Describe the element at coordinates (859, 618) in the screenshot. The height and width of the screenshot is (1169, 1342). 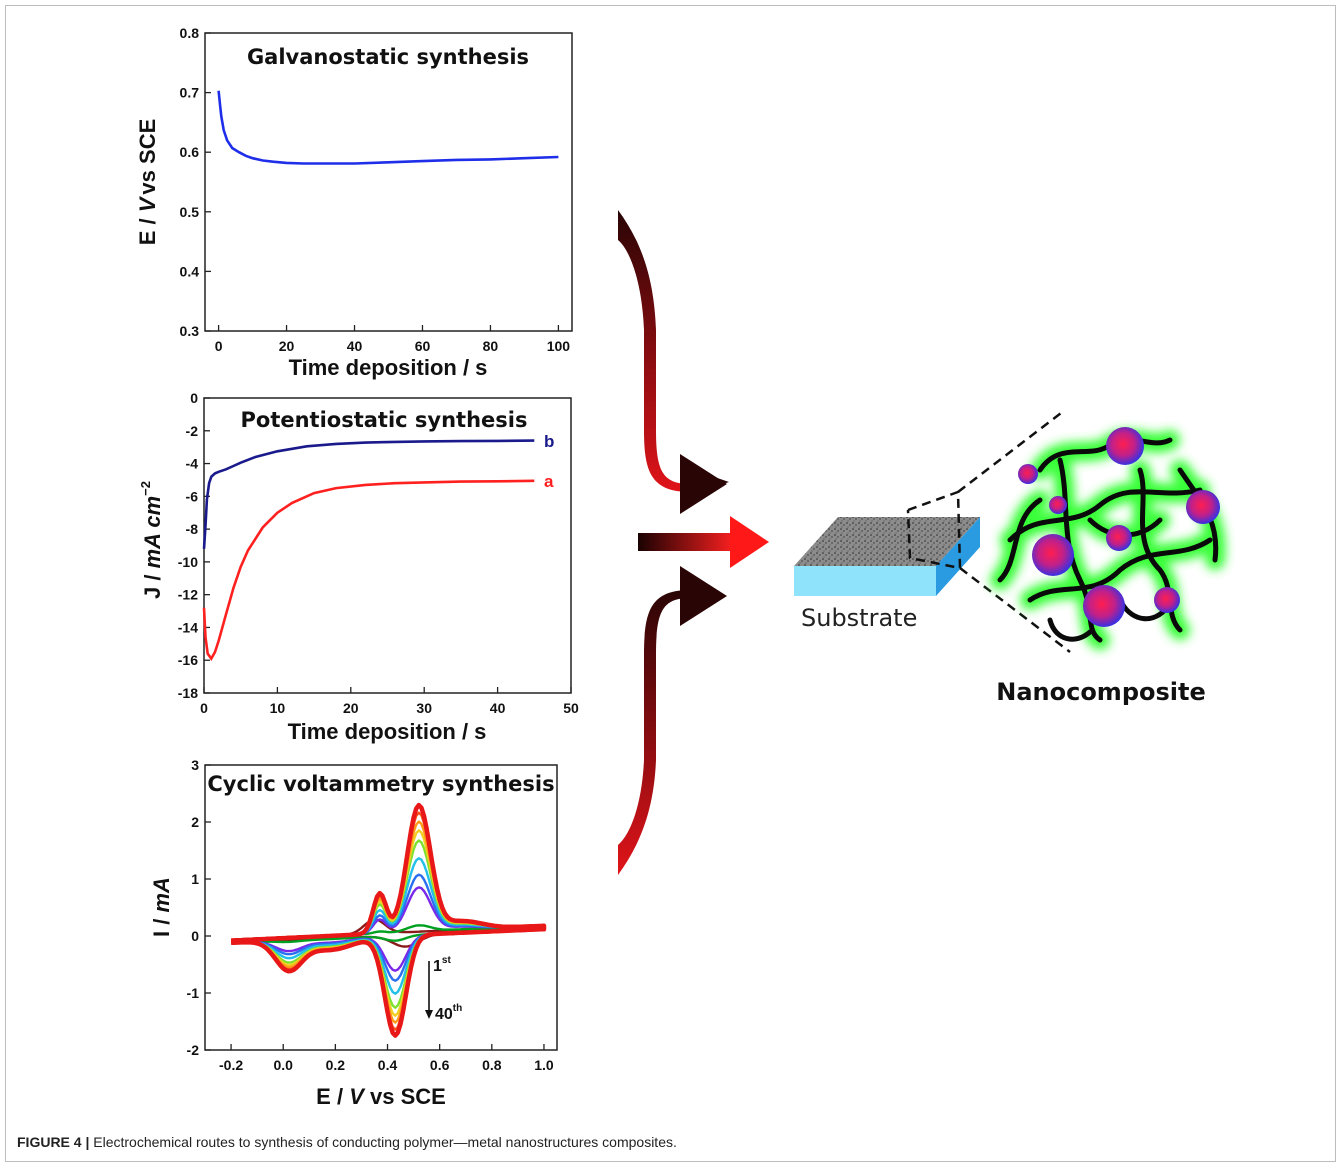
I see `substrate-label: Substrate` at that location.